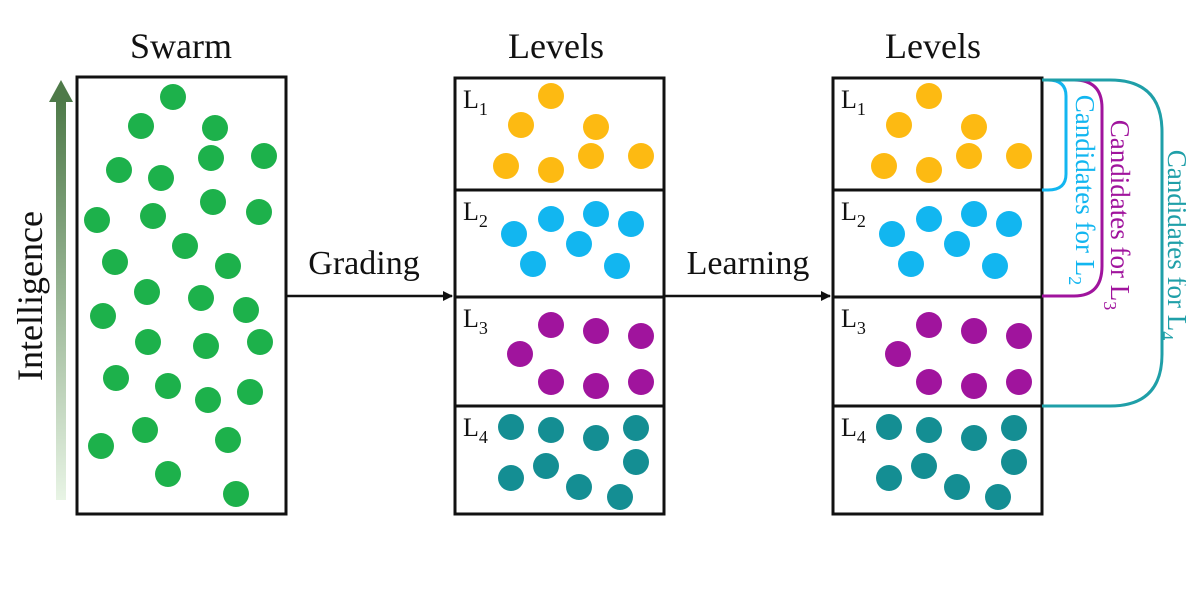 The height and width of the screenshot is (589, 1186). What do you see at coordinates (937, 134) in the screenshot?
I see `level-row-1-learning: L1` at bounding box center [937, 134].